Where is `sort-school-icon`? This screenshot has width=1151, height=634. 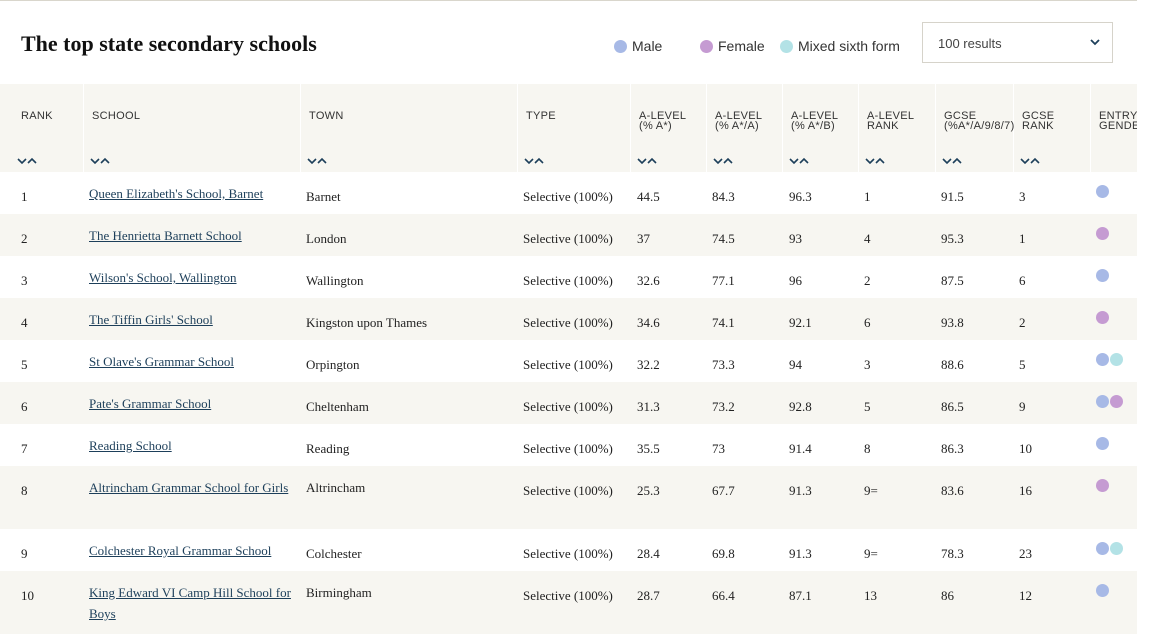
sort-school-icon is located at coordinates (100, 161).